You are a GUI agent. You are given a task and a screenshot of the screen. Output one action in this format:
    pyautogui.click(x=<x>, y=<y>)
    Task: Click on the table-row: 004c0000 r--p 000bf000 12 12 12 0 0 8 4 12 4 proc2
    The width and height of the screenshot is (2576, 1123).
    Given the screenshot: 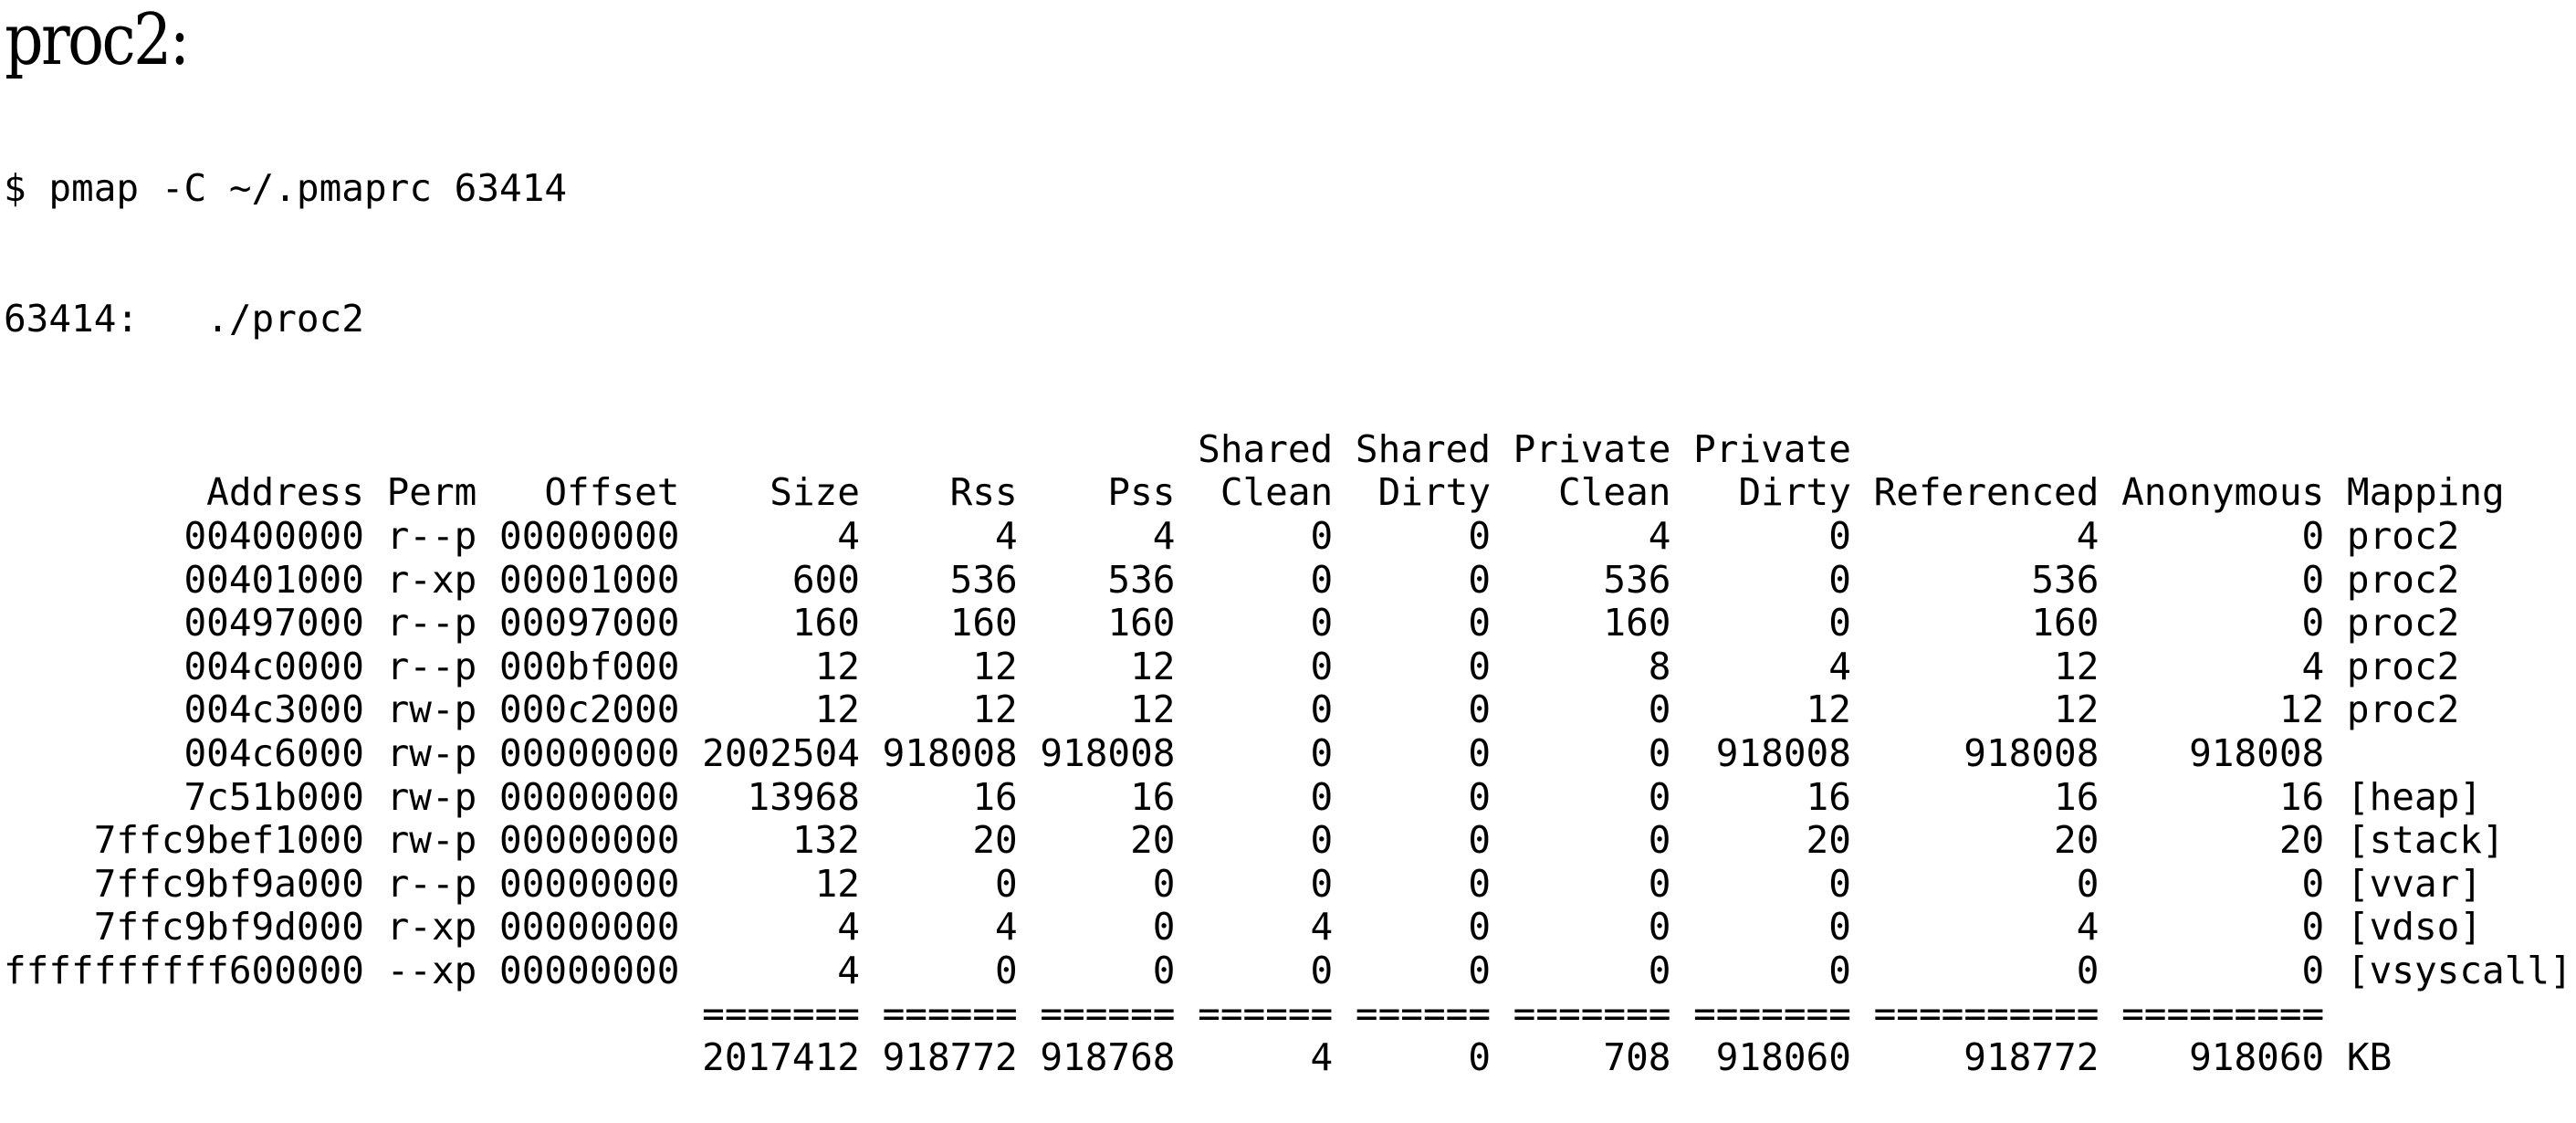 What is the action you would take?
    pyautogui.click(x=1290, y=667)
    